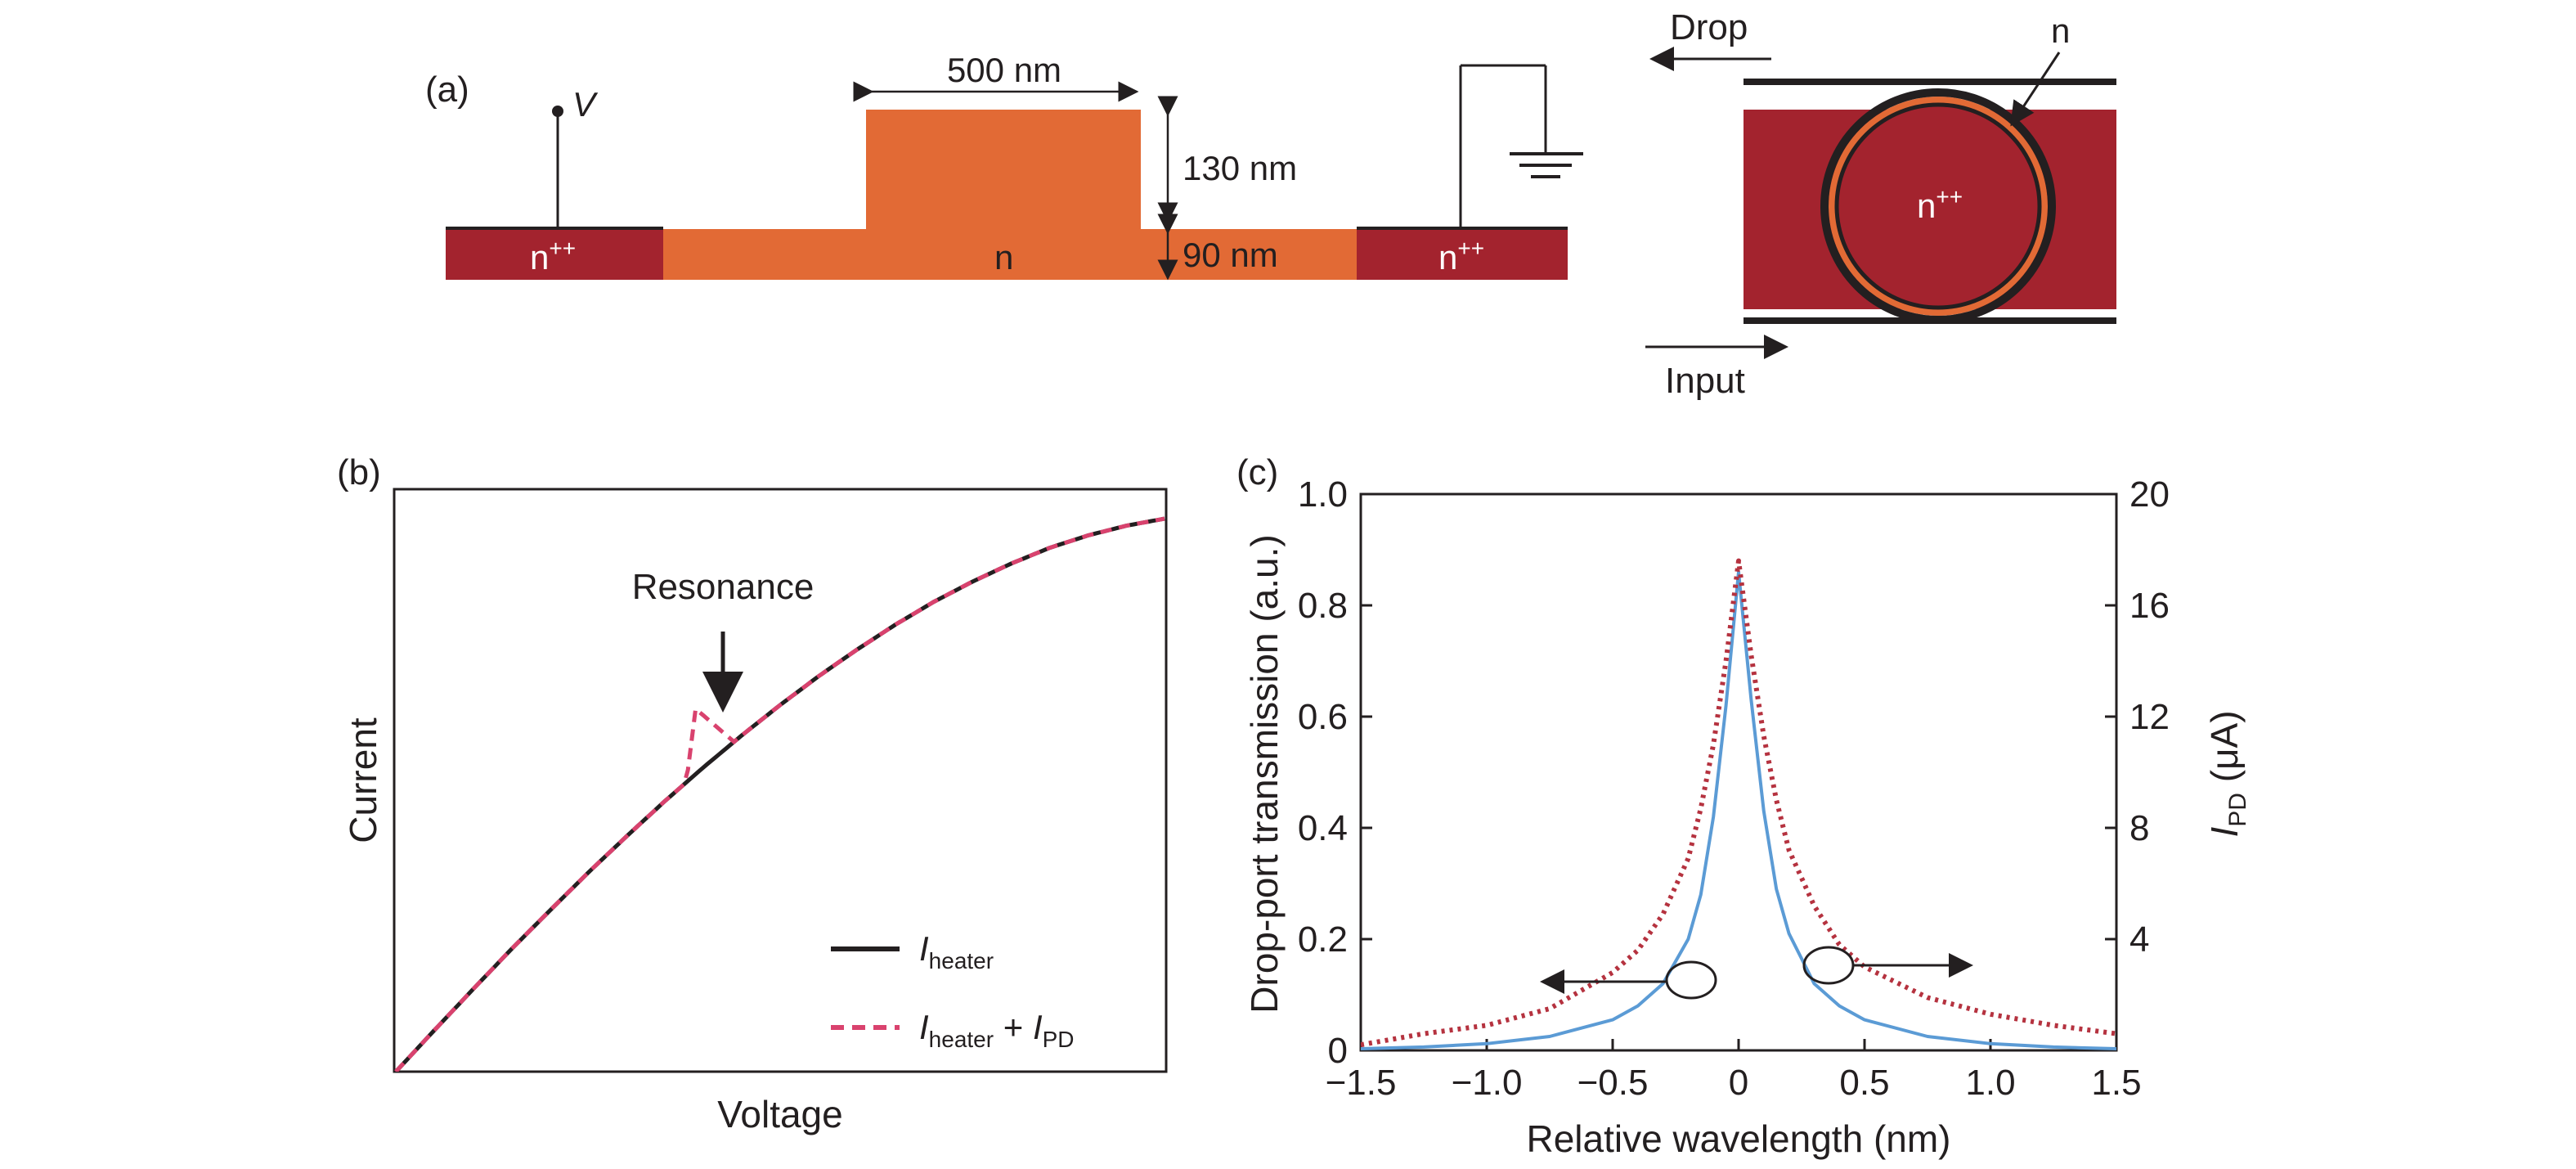  Describe the element at coordinates (553, 256) in the screenshot. I see `n-pp-left-label: n++` at that location.